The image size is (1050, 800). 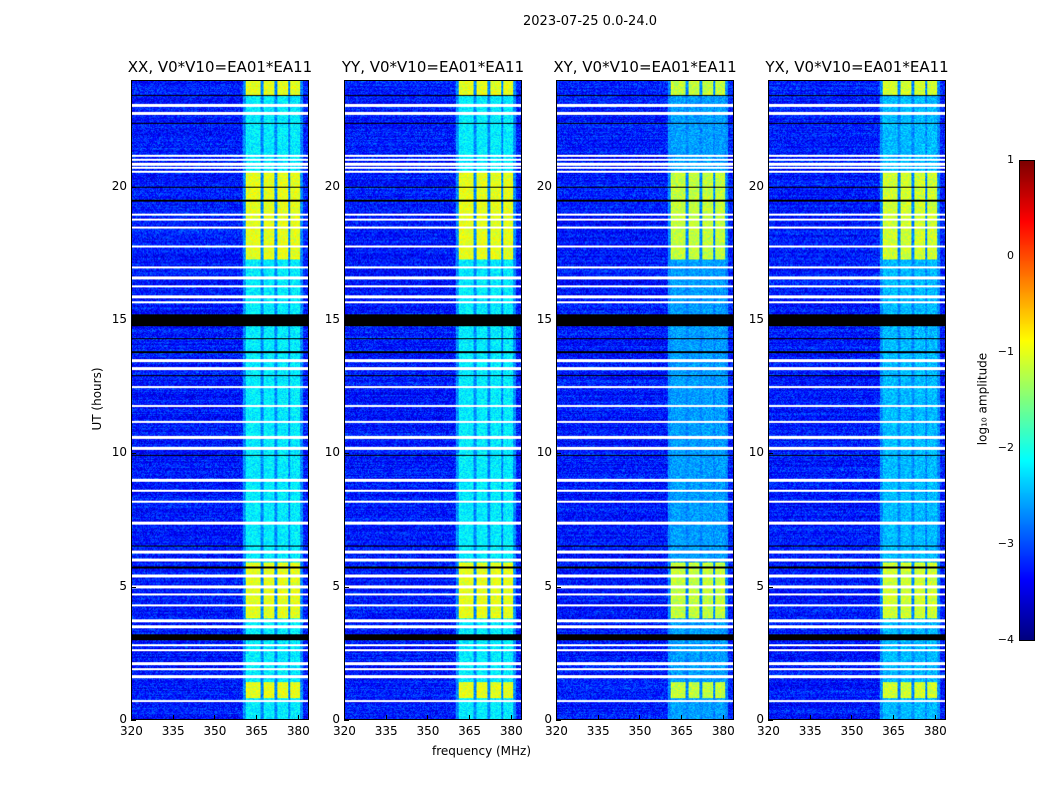 I want to click on colorbar-label: log₁₀ amplitude, so click(x=982, y=399).